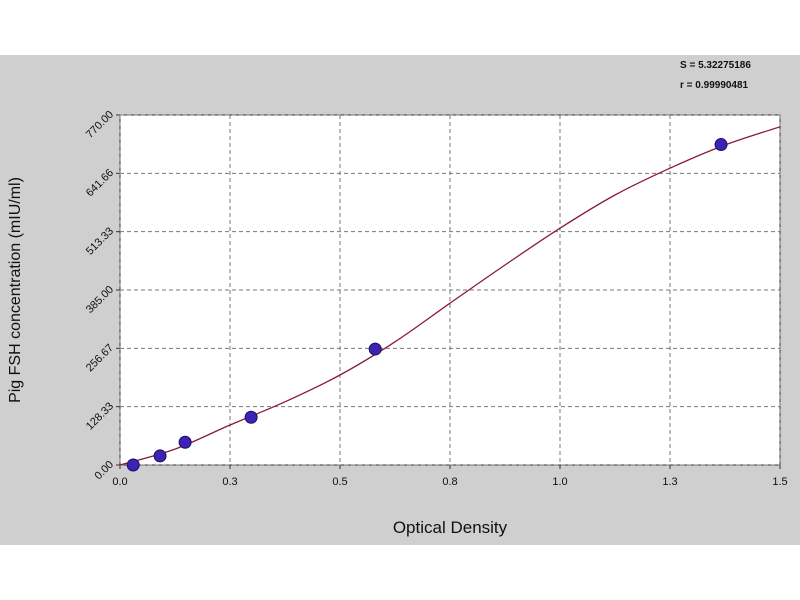 The height and width of the screenshot is (600, 800). What do you see at coordinates (339, 482) in the screenshot?
I see `x-tick-label: 0.5` at bounding box center [339, 482].